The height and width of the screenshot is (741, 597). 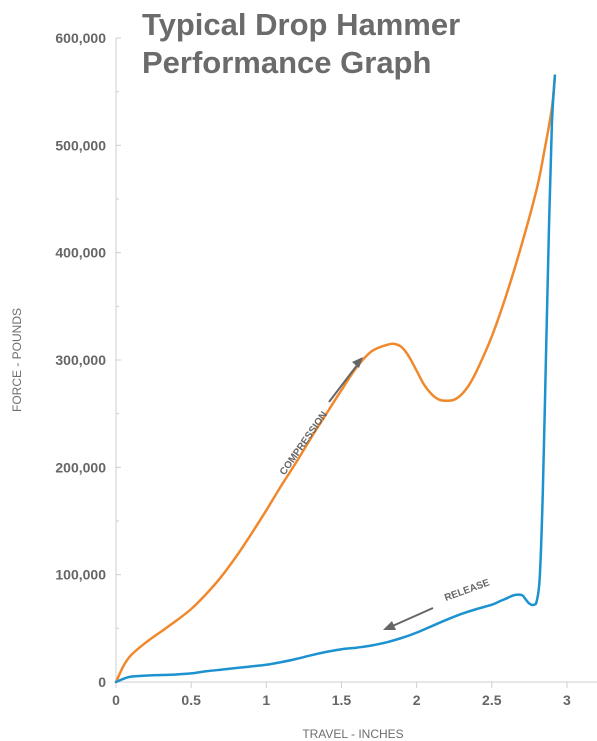 What do you see at coordinates (116, 700) in the screenshot?
I see `x-tick-label: 0` at bounding box center [116, 700].